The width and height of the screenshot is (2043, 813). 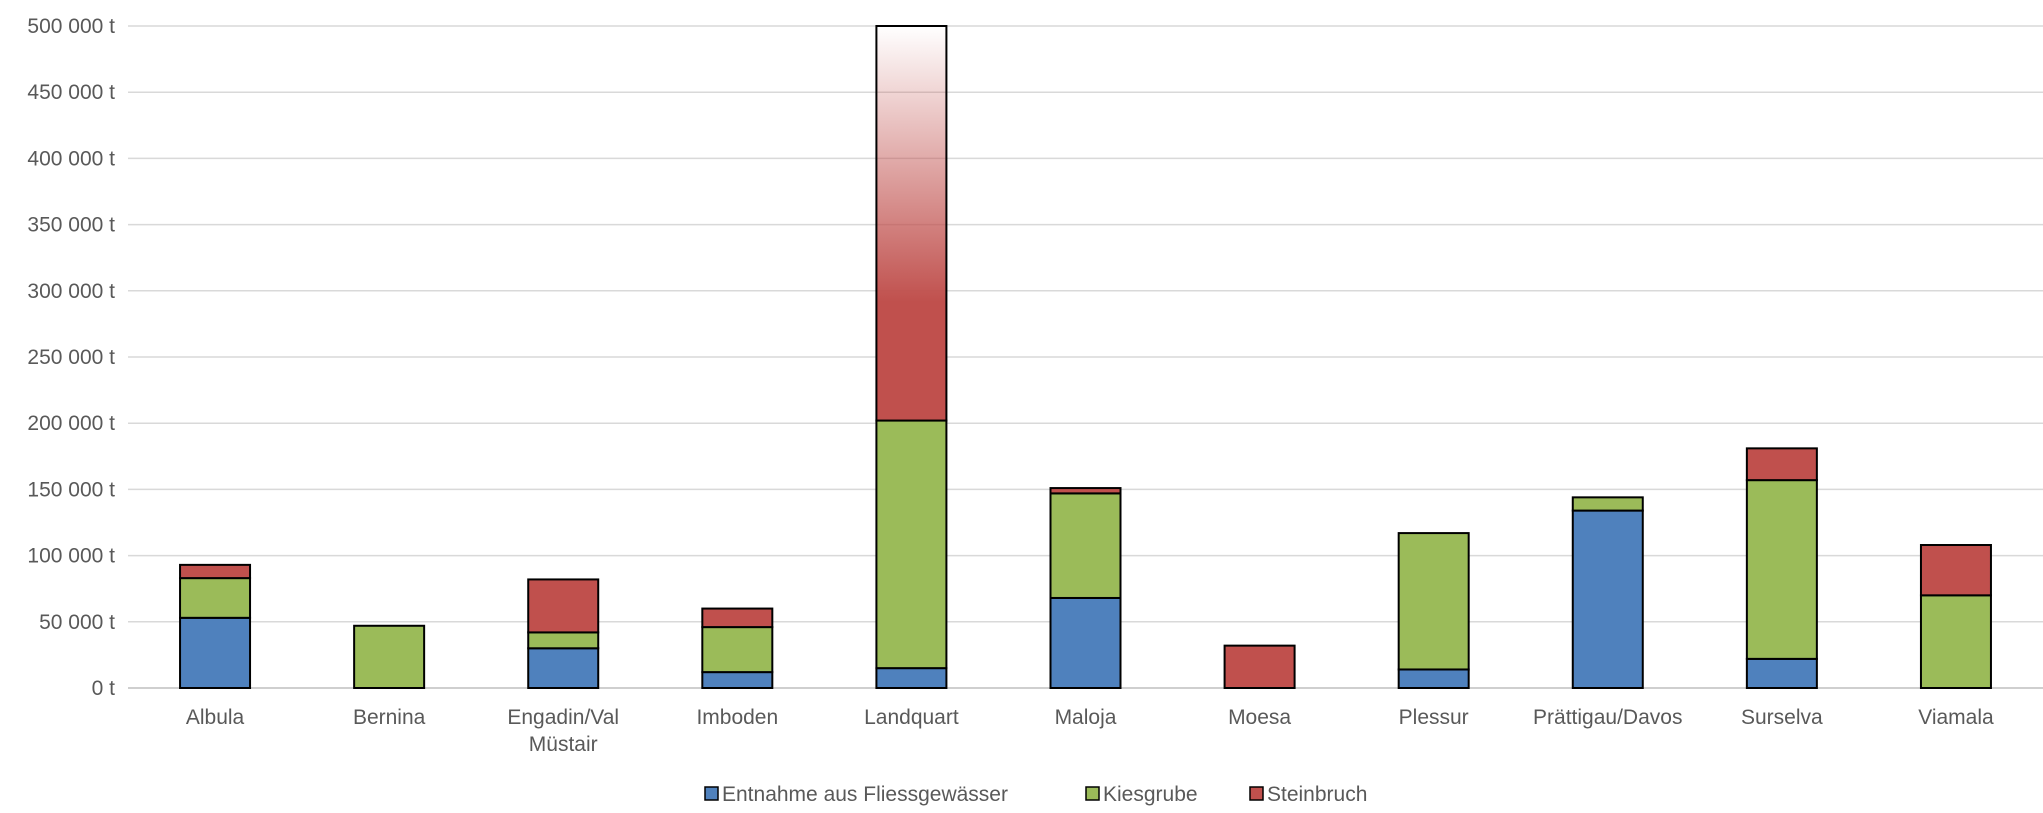 What do you see at coordinates (71, 489) in the screenshot?
I see `y-tick-label: 150 000 t` at bounding box center [71, 489].